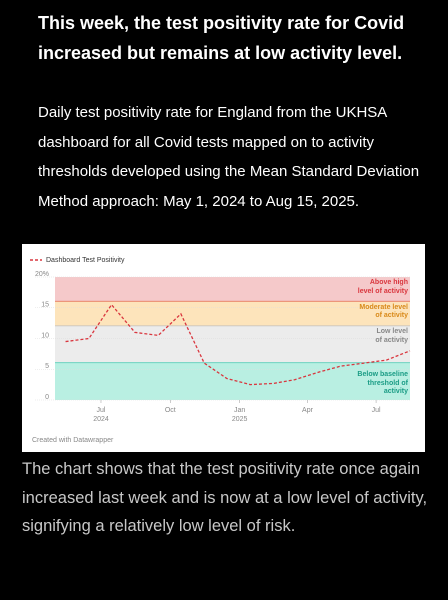  I want to click on band-label: Moderate level of activity, so click(383, 311).